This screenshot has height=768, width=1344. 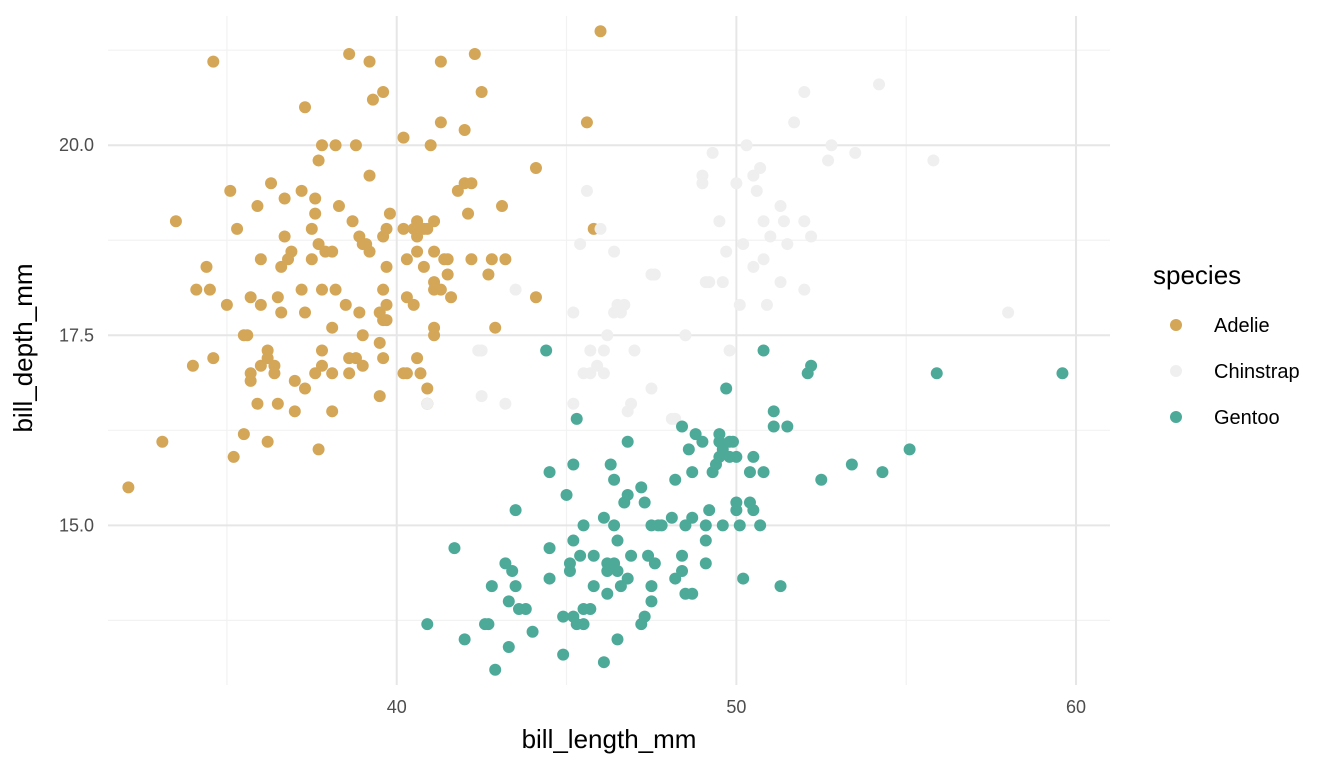 What do you see at coordinates (1176, 371) in the screenshot?
I see `legend-key-chinstrap` at bounding box center [1176, 371].